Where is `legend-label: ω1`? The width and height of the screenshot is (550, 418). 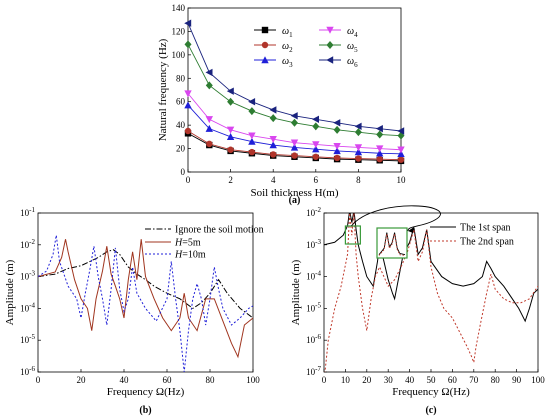
legend-label: ω1 is located at coordinates (287, 32).